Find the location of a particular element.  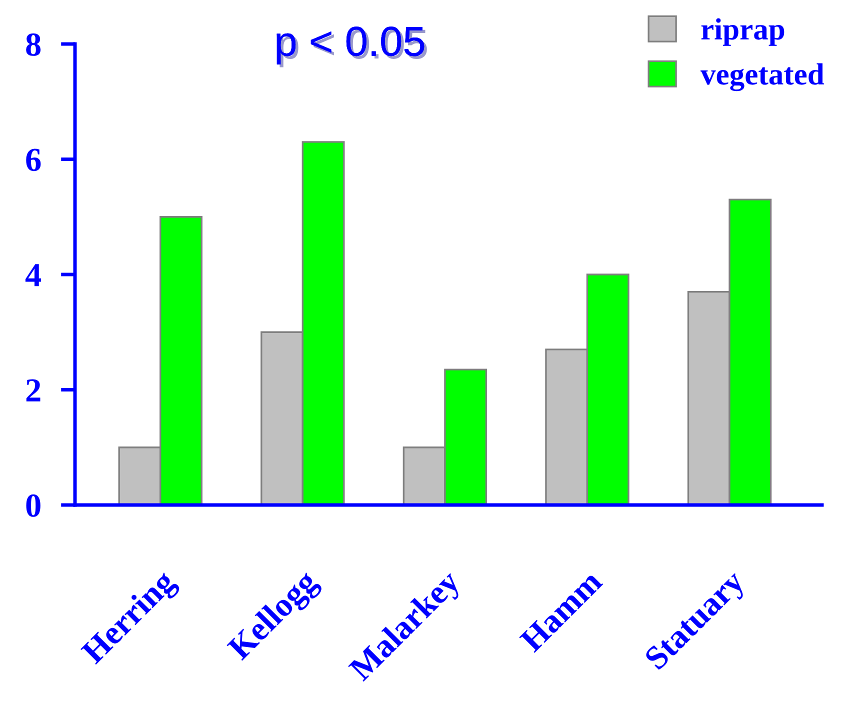

y-tick-label: 4 is located at coordinates (33, 275).